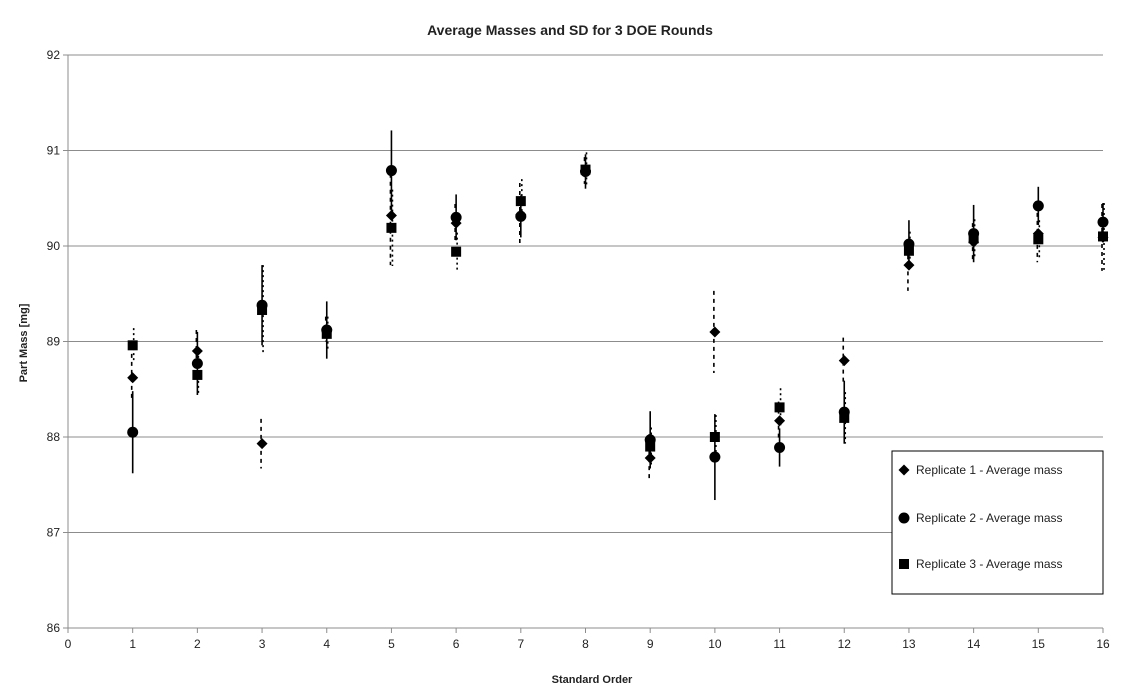  Describe the element at coordinates (1103, 644) in the screenshot. I see `x-tick-label: 16` at that location.